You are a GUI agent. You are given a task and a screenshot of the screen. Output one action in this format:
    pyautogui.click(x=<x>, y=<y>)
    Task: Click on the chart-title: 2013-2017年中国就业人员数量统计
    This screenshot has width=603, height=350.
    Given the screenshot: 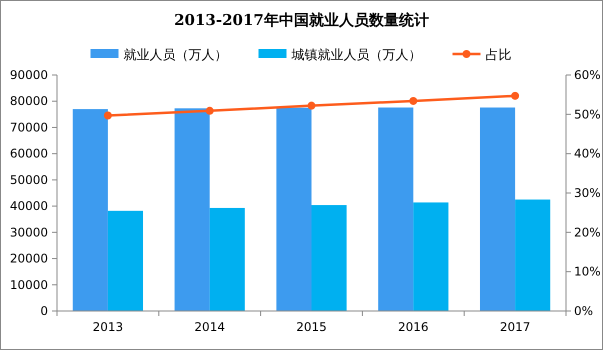 What is the action you would take?
    pyautogui.click(x=301, y=20)
    